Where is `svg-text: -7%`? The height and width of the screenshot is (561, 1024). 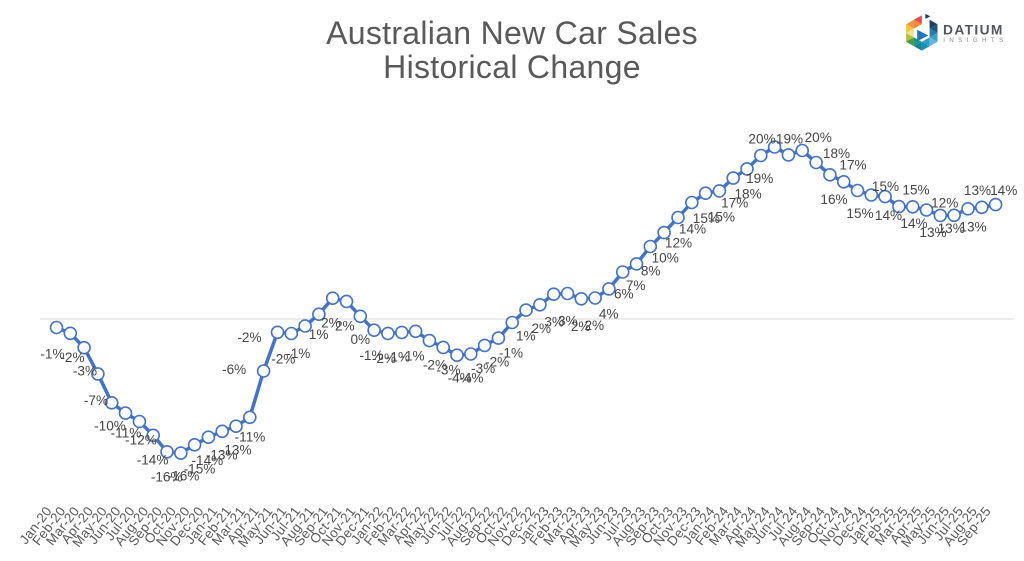
svg-text: -7% is located at coordinates (96, 400).